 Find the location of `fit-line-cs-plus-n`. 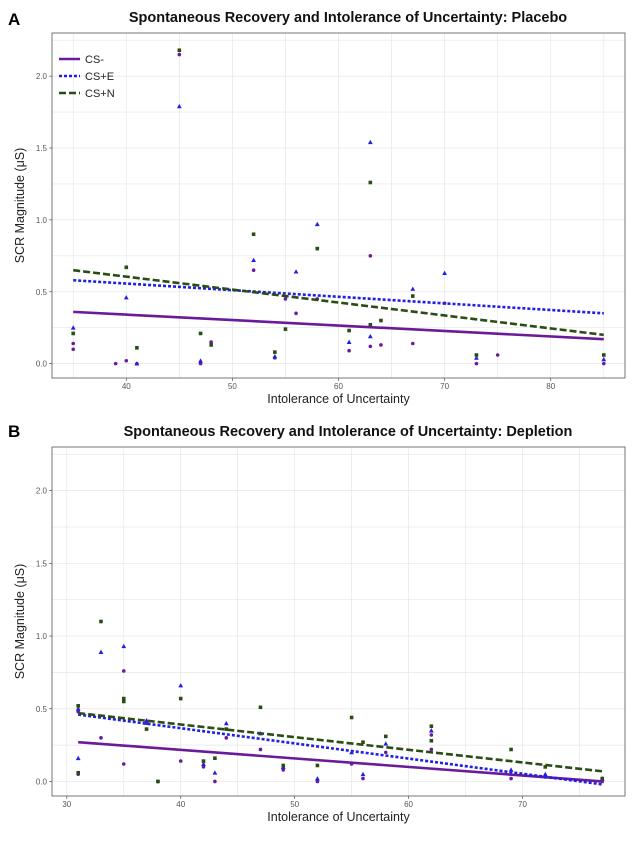

fit-line-cs-plus-n is located at coordinates (338, 302).